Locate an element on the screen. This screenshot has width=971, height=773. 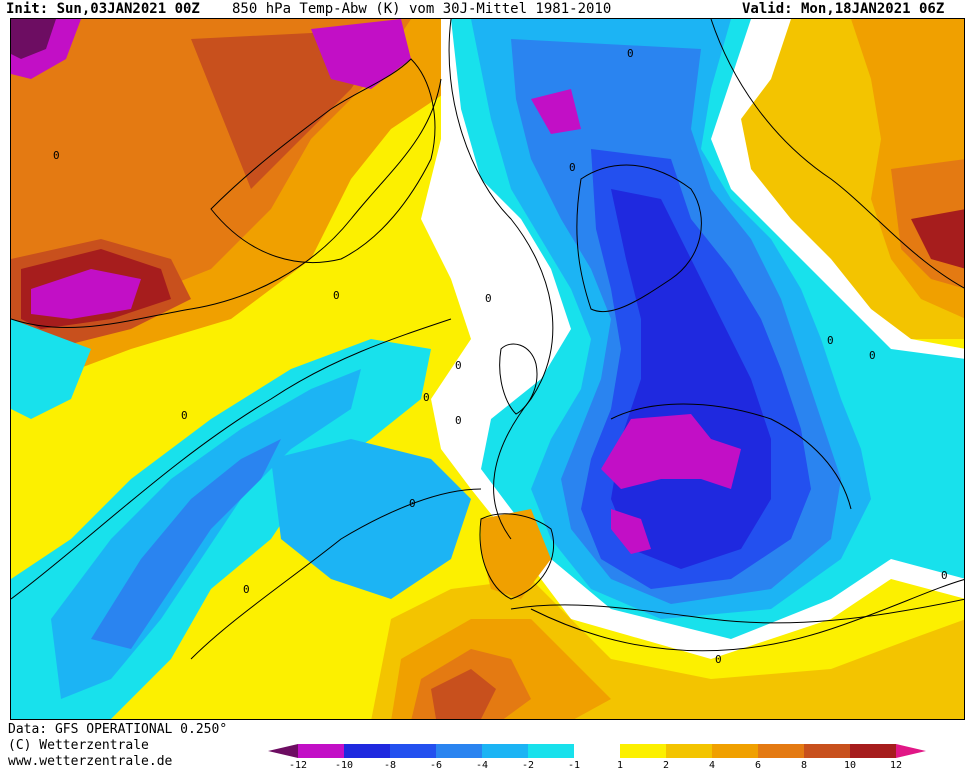
legend-tick-label: 6 is located at coordinates (758, 765).